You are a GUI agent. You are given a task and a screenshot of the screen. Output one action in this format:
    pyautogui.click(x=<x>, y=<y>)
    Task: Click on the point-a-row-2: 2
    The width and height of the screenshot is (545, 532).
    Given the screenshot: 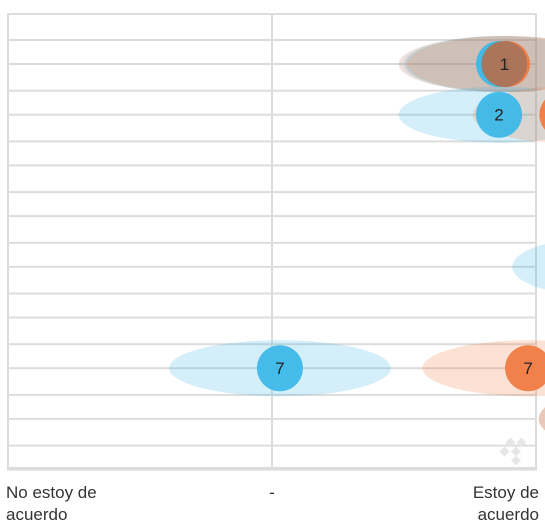 What is the action you would take?
    pyautogui.click(x=499, y=114)
    